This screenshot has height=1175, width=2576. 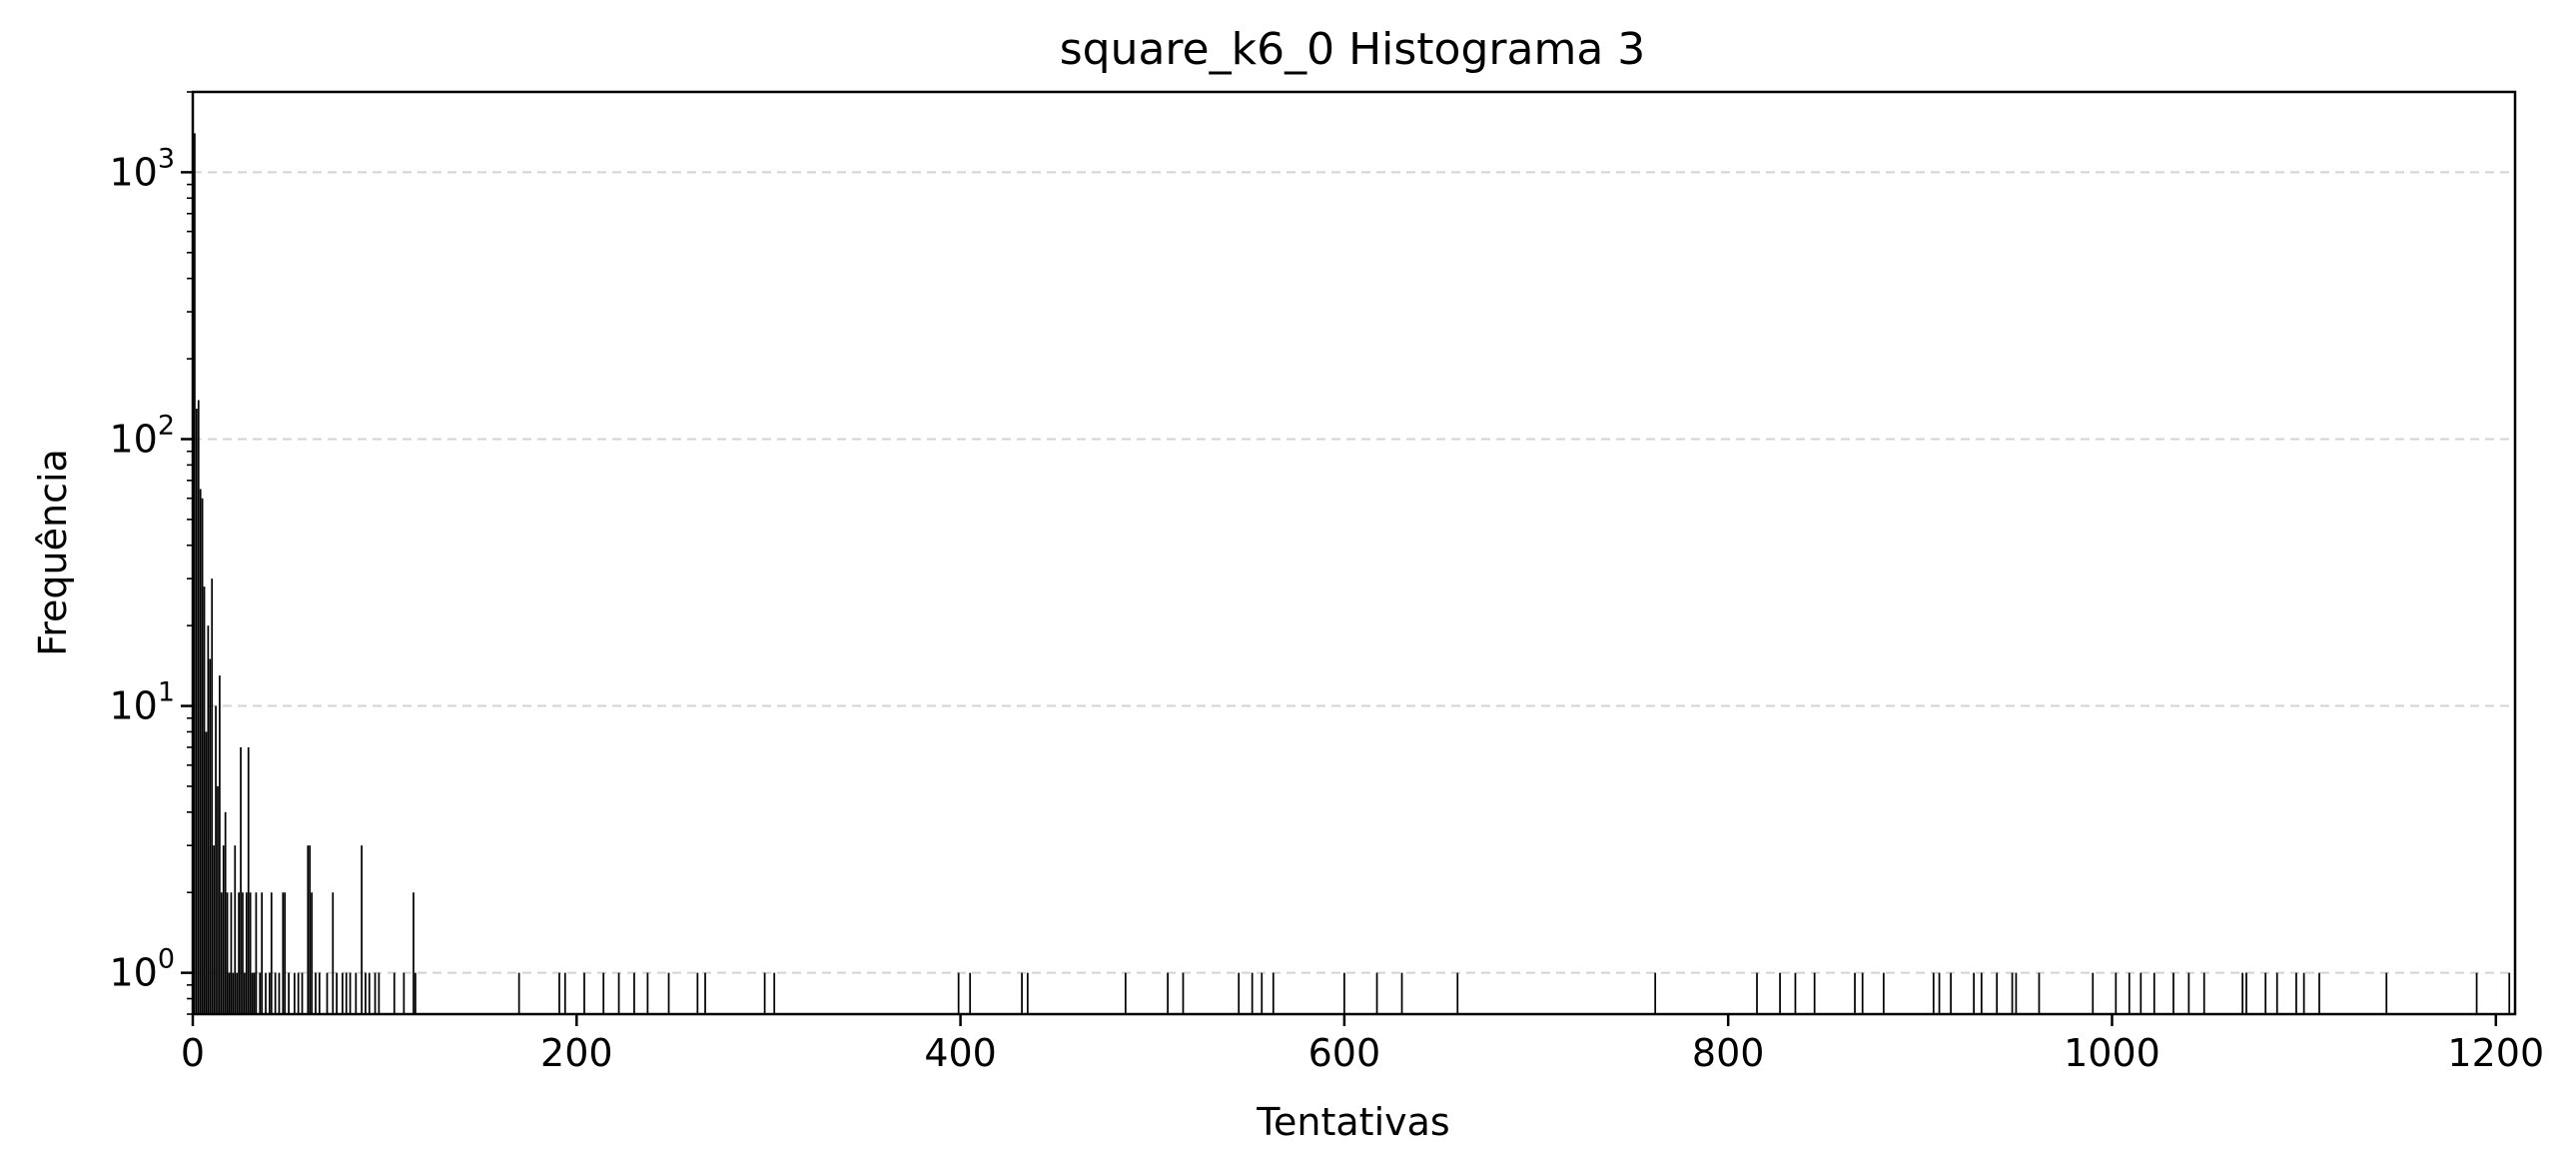 What do you see at coordinates (167, 959) in the screenshot?
I see `y-tick-exponent: 0` at bounding box center [167, 959].